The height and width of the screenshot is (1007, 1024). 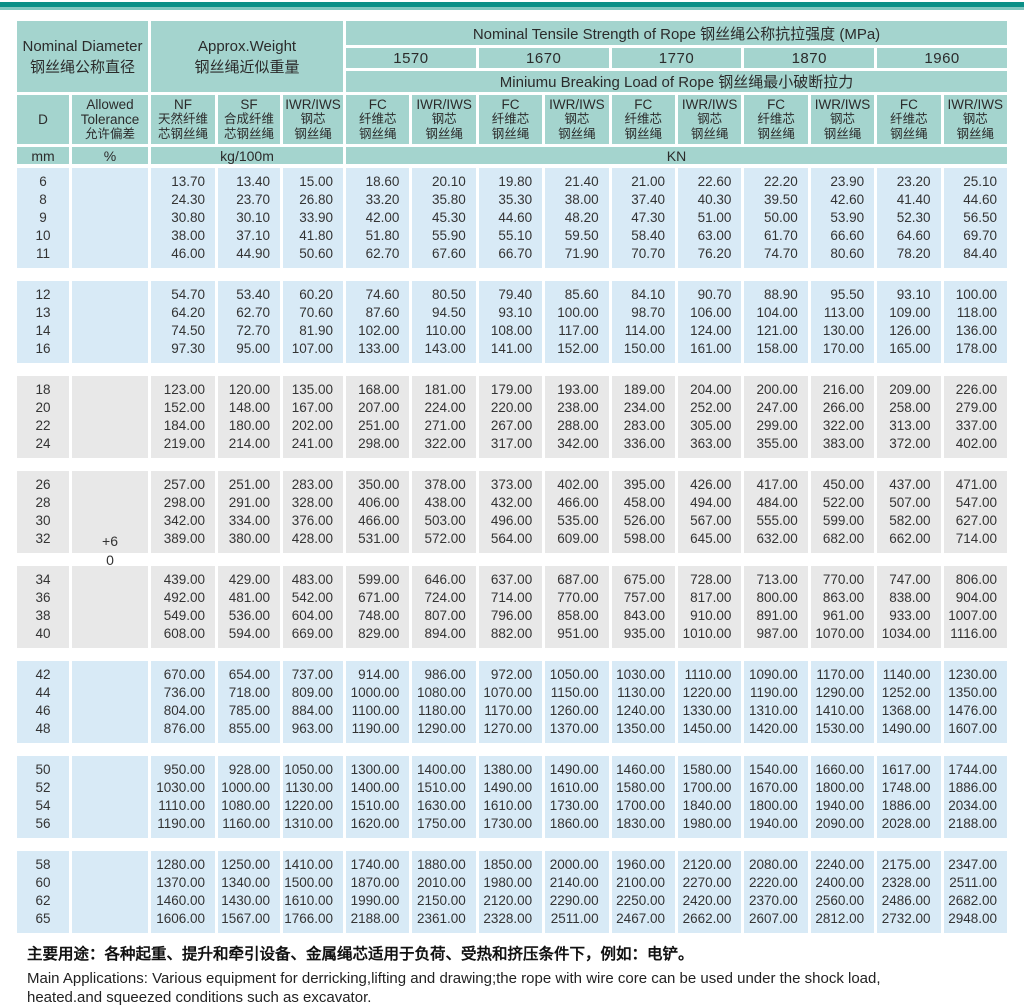 I want to click on value-cell: 74.50, so click(x=183, y=331).